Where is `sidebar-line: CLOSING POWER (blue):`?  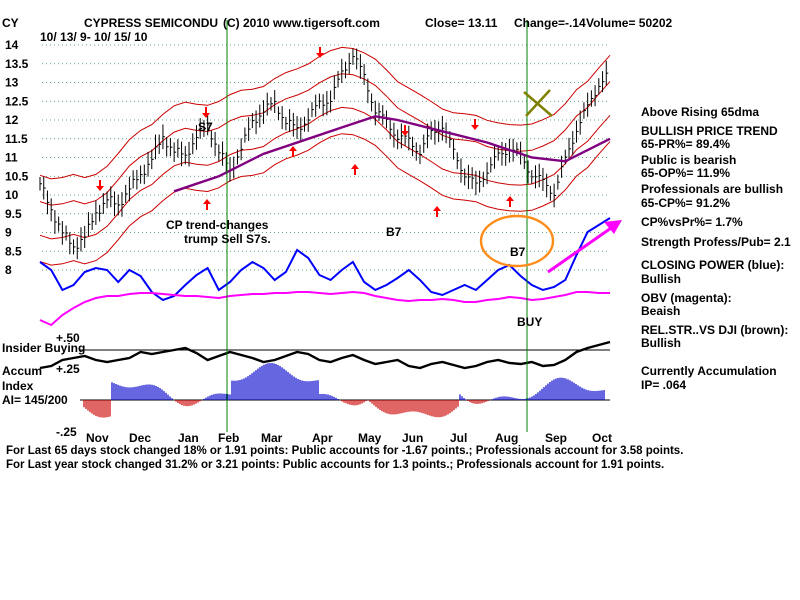 sidebar-line: CLOSING POWER (blue): is located at coordinates (713, 265).